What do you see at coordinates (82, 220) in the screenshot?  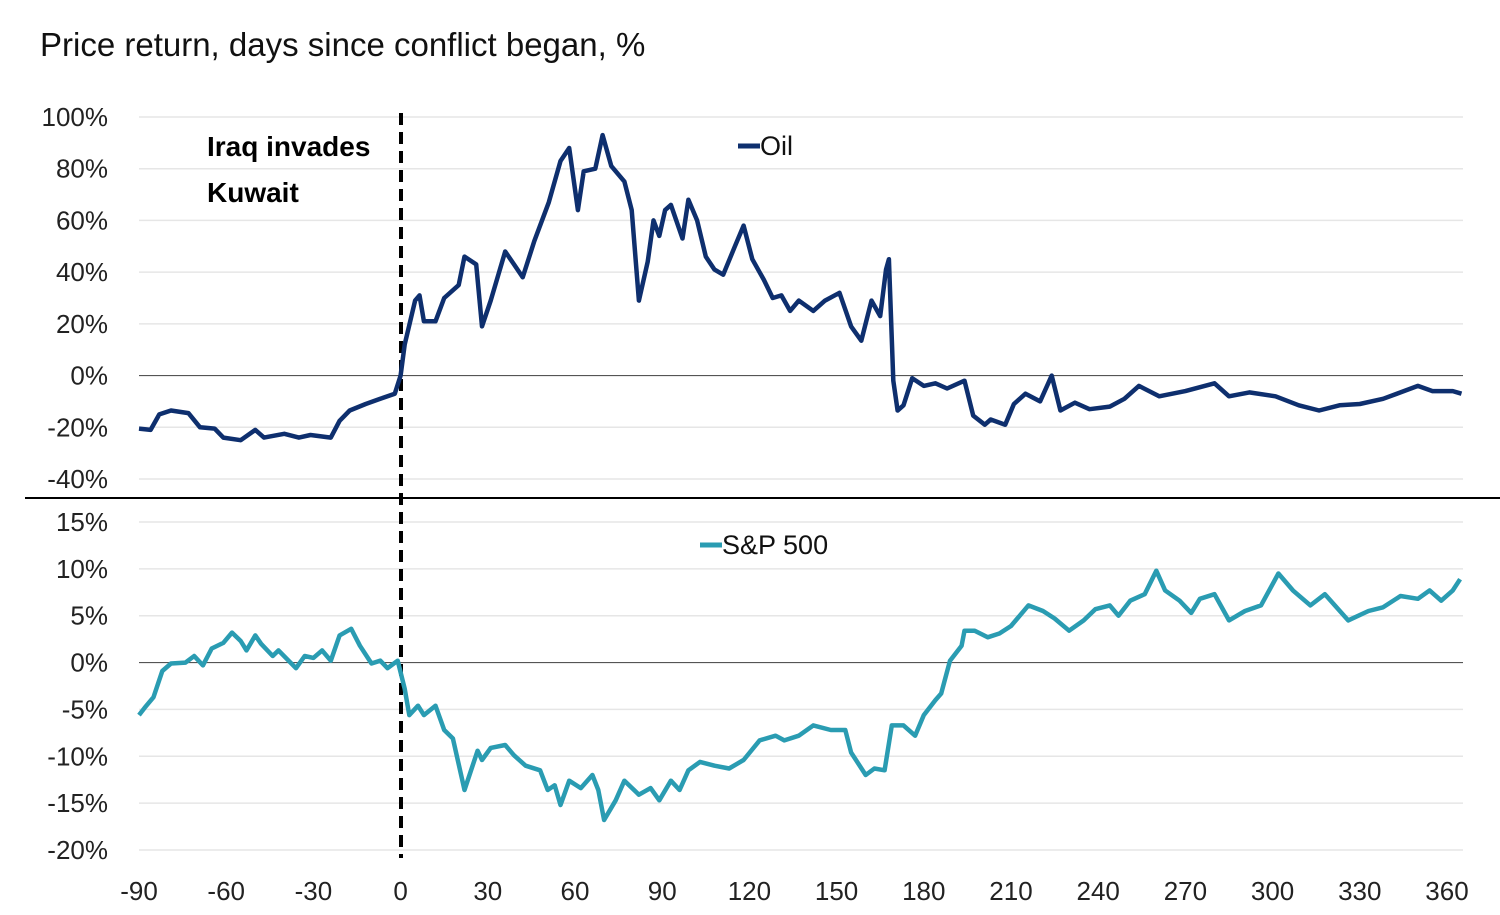 I see `y-tick-label: 60%` at bounding box center [82, 220].